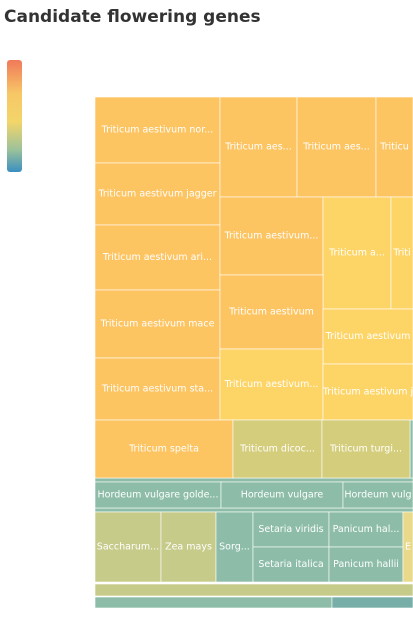  What do you see at coordinates (401, 253) in the screenshot?
I see `cell-label: Triti` at bounding box center [401, 253].